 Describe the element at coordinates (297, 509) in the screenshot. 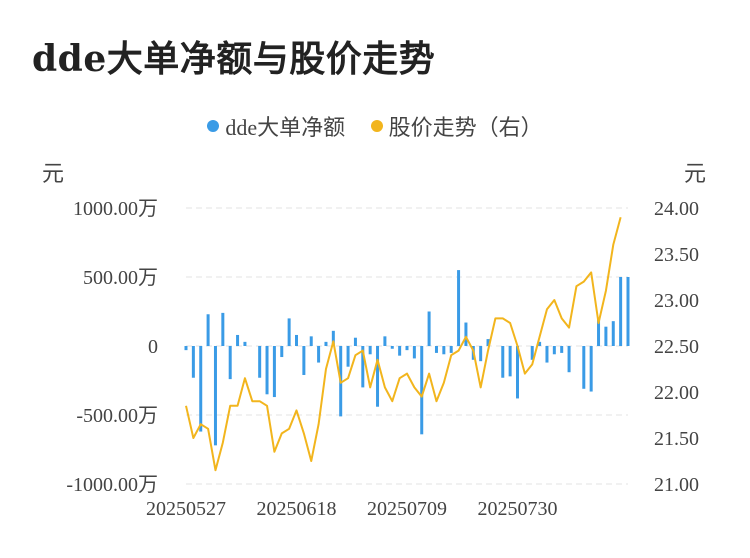

I see `x-tick-label: 20250618` at that location.